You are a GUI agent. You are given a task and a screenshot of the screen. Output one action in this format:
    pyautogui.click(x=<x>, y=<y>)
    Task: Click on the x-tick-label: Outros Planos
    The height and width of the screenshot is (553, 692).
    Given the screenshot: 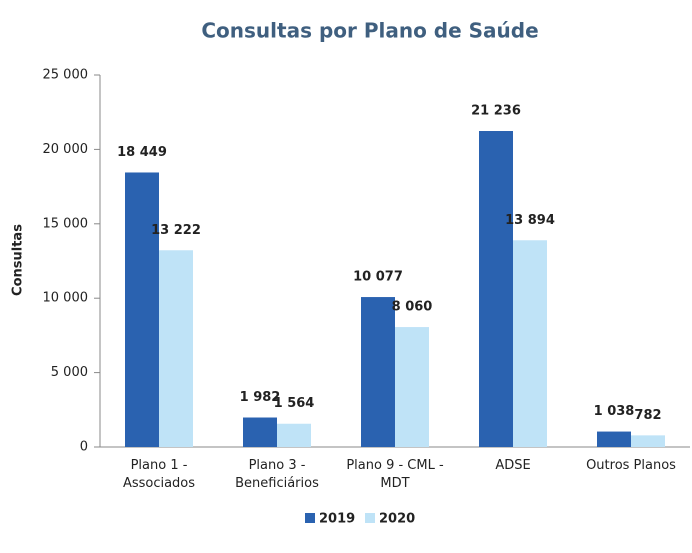 What is the action you would take?
    pyautogui.click(x=631, y=465)
    